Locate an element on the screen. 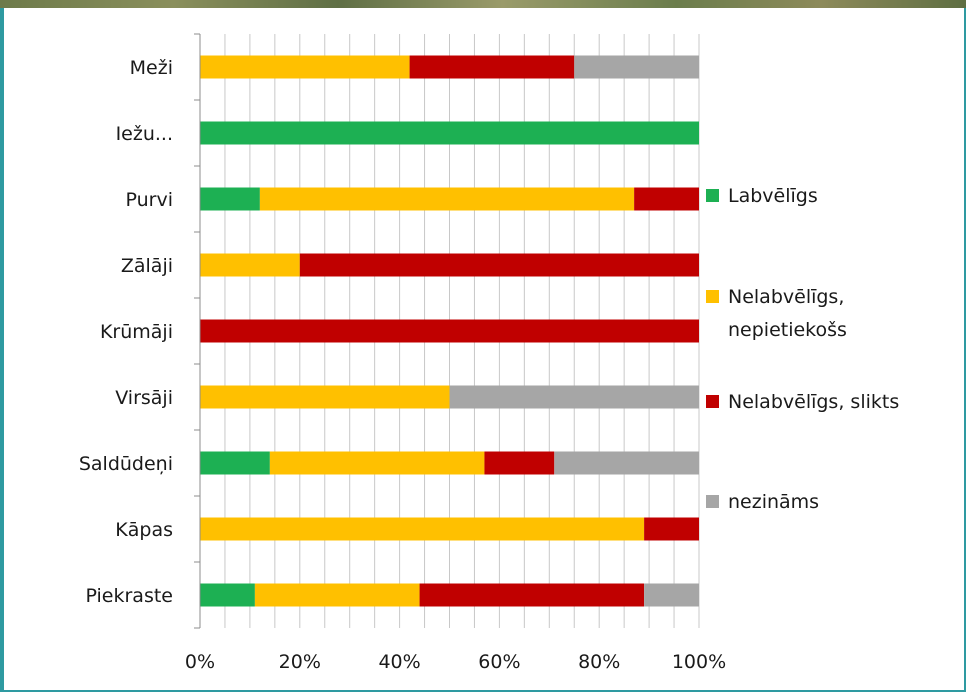 The width and height of the screenshot is (966, 692). axes is located at coordinates (197, 331).